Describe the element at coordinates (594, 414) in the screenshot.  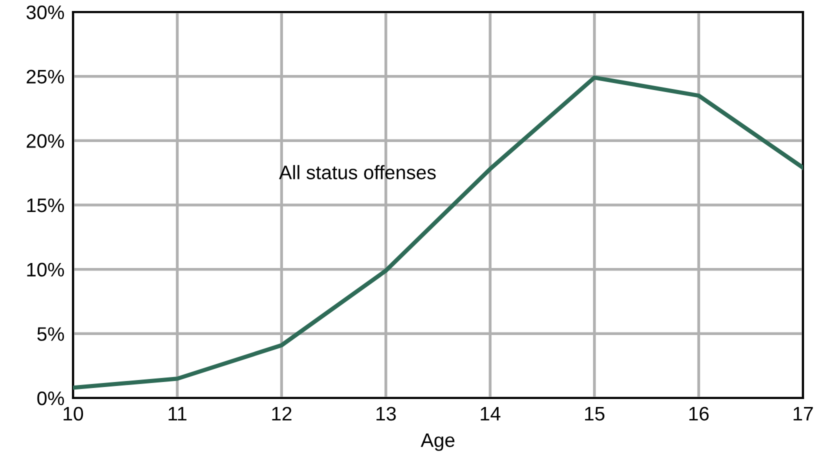
I see `x-tick-label: 15` at that location.